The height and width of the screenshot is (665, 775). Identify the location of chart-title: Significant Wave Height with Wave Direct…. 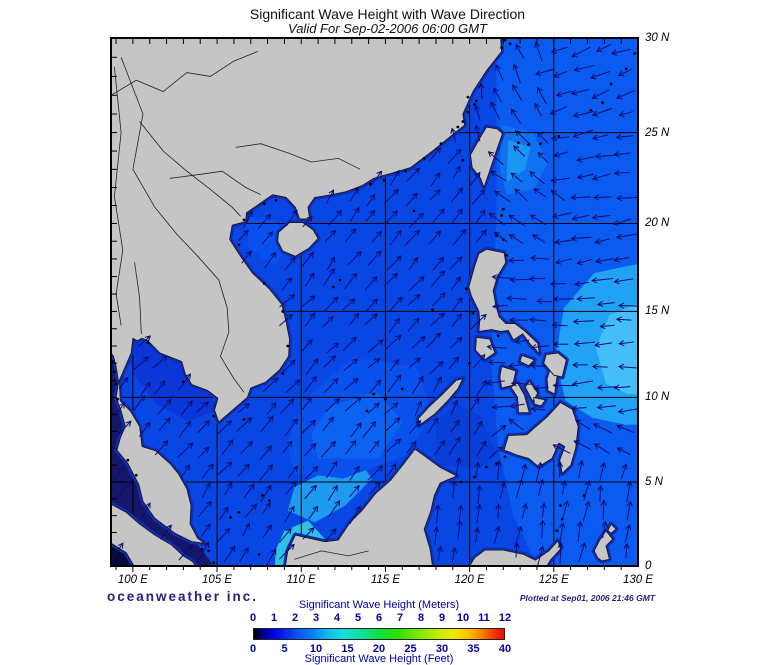
(387, 14).